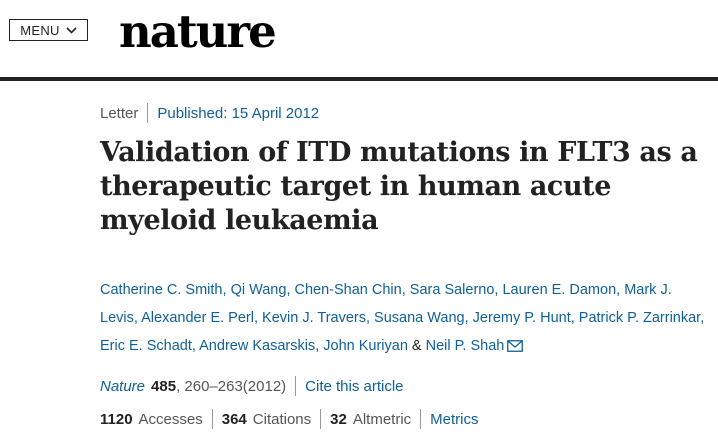  I want to click on mail-icon, so click(515, 348).